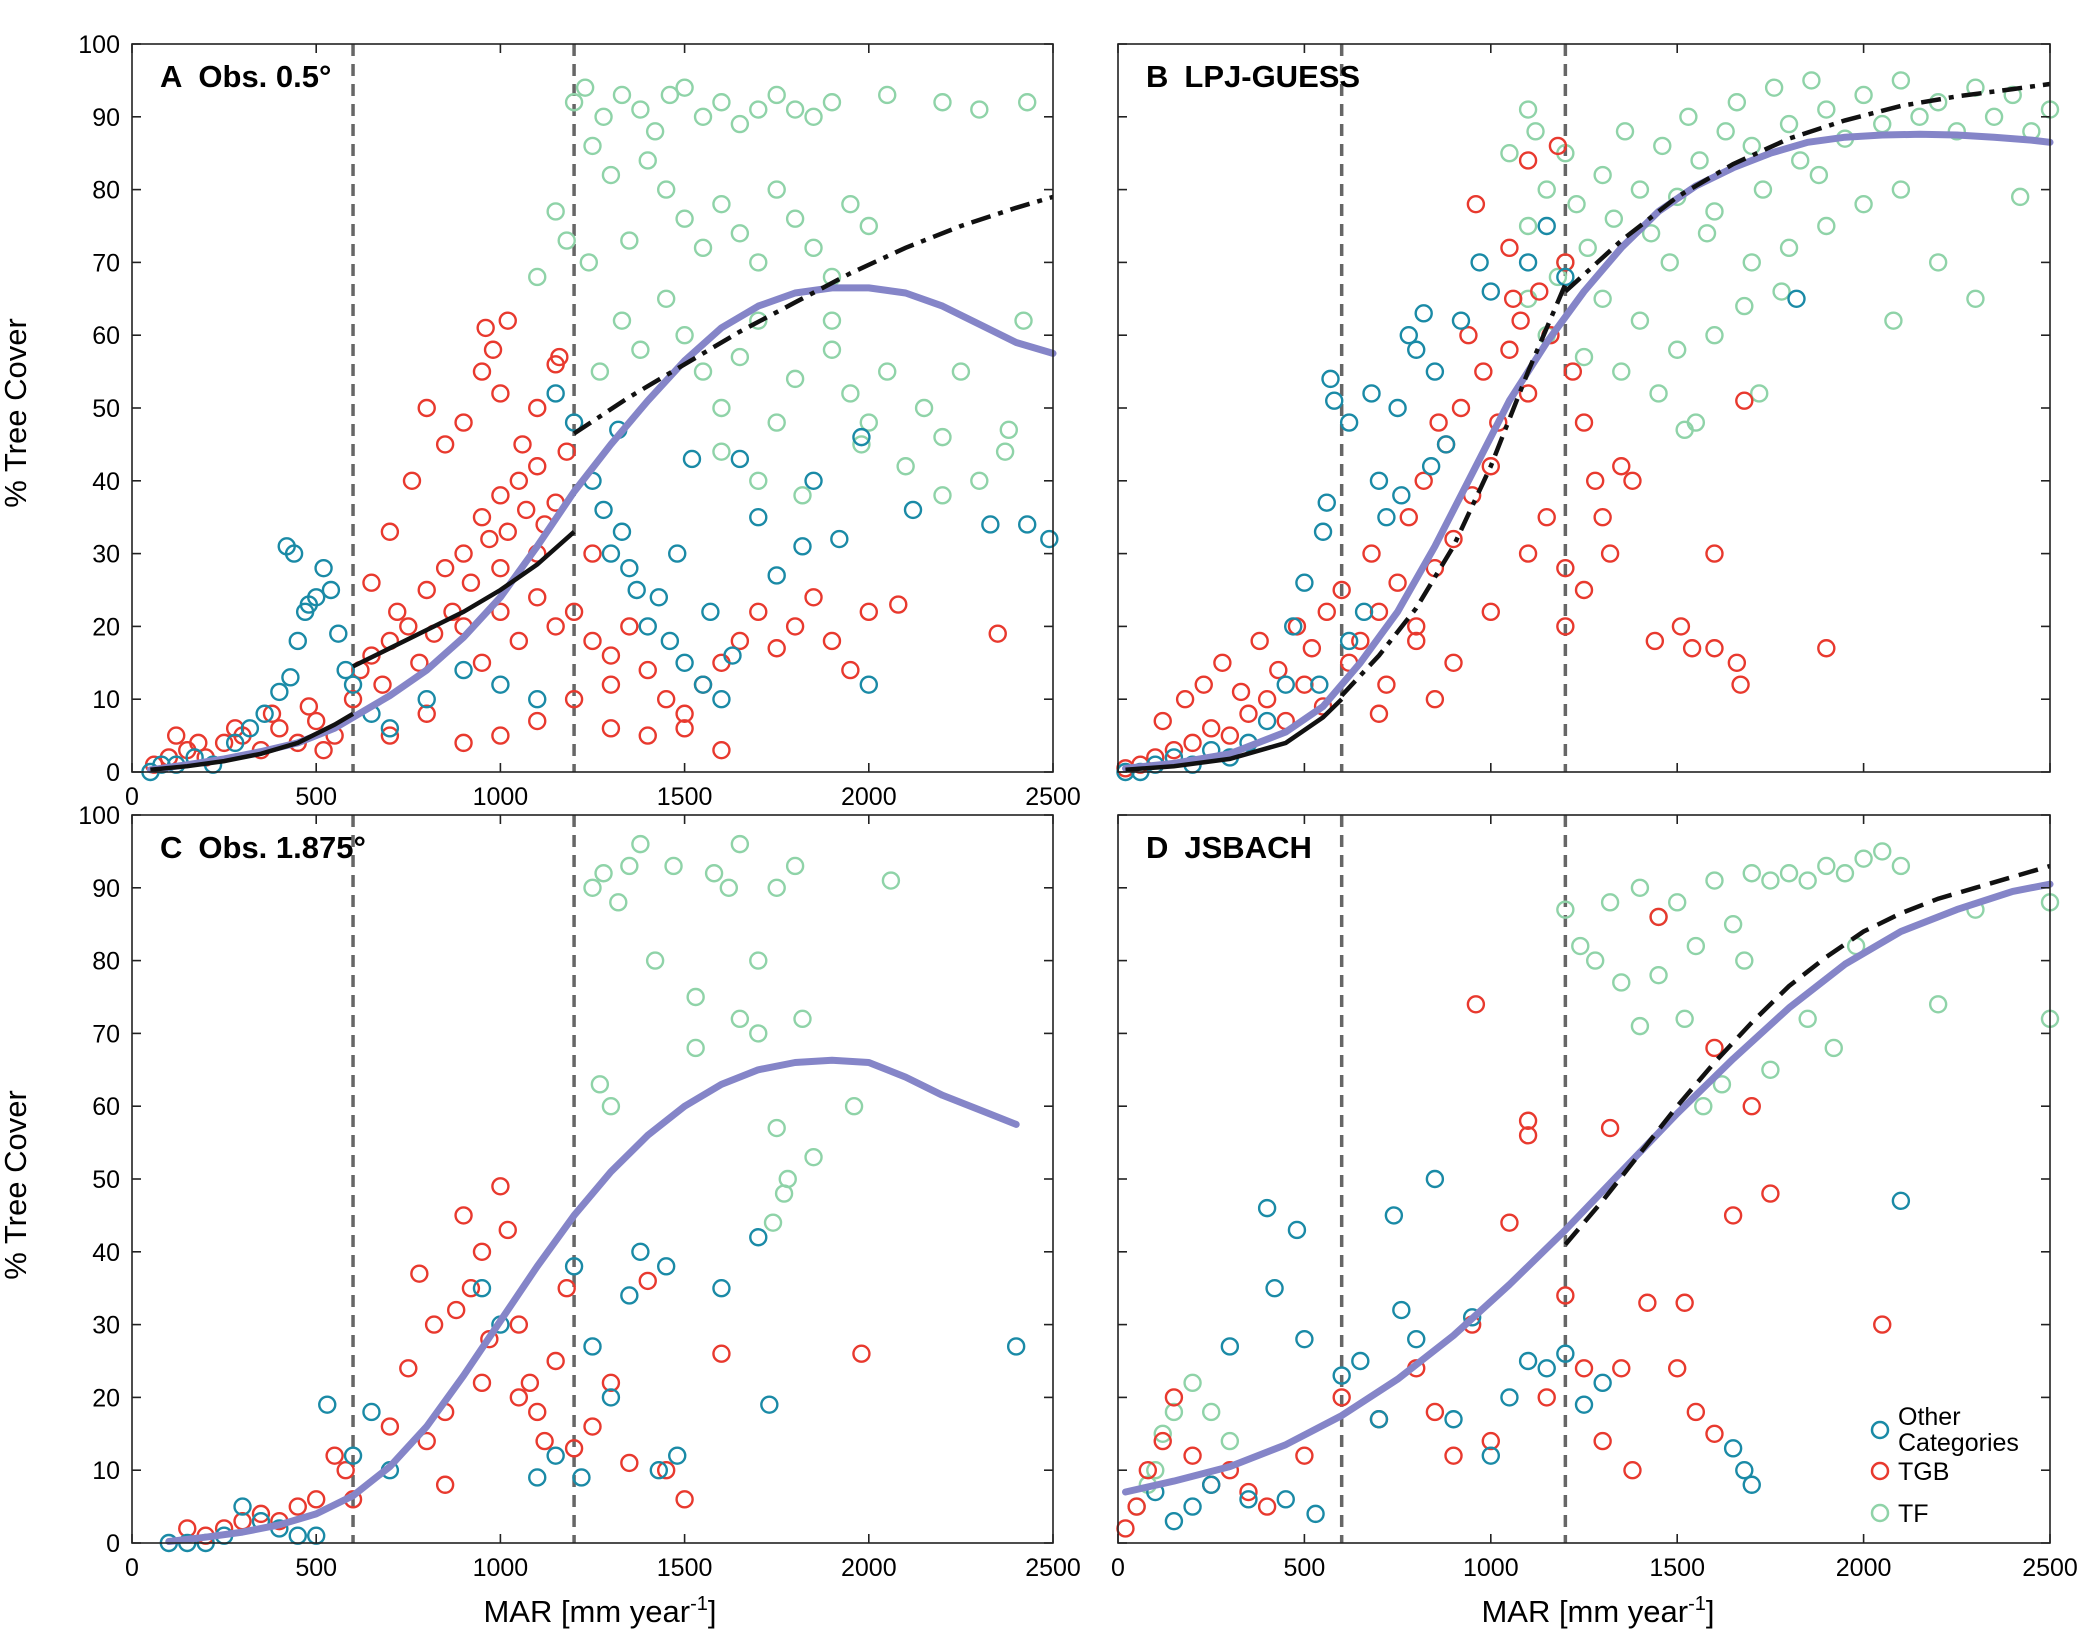 Image resolution: width=2087 pixels, height=1635 pixels. What do you see at coordinates (869, 797) in the screenshot?
I see `panel-a-x-tick-label: 2000` at bounding box center [869, 797].